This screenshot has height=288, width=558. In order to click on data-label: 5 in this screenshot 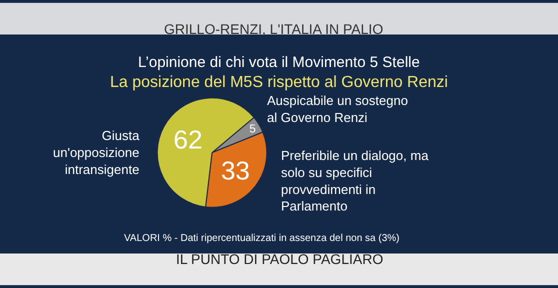, I will do `click(252, 129)`.